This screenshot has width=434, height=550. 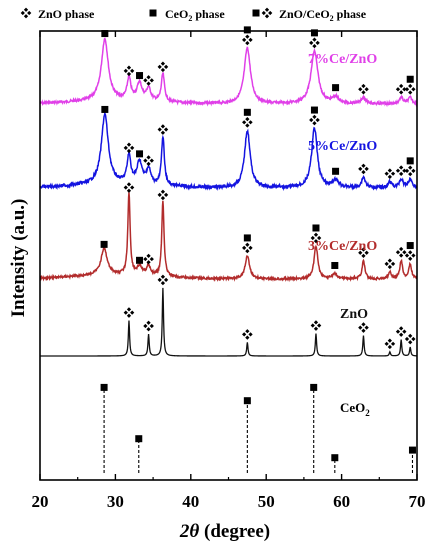 I want to click on legend-ceo2-label: CeO2 phase, so click(x=195, y=15).